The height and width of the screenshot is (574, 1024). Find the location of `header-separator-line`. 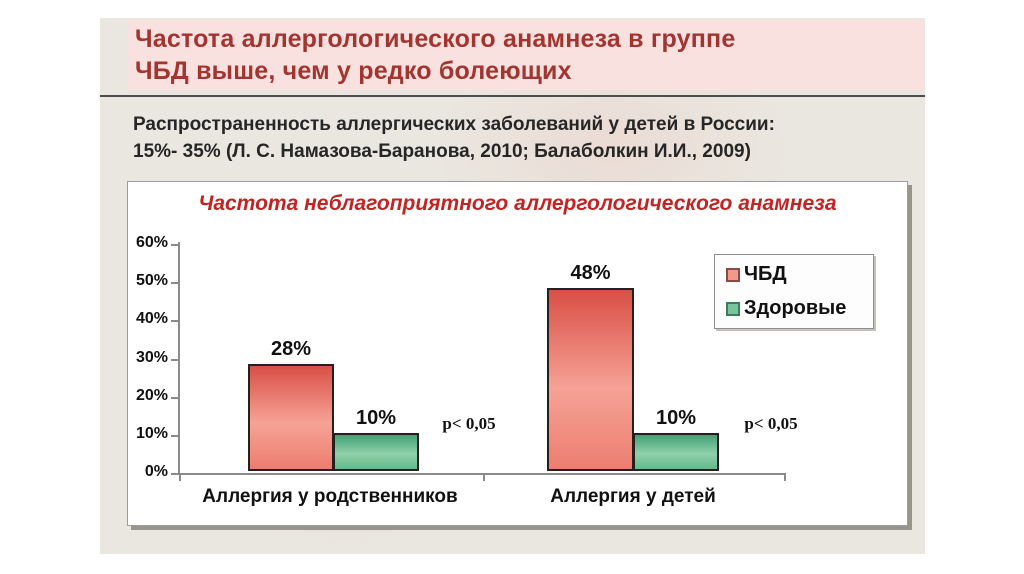

header-separator-line is located at coordinates (512, 96).